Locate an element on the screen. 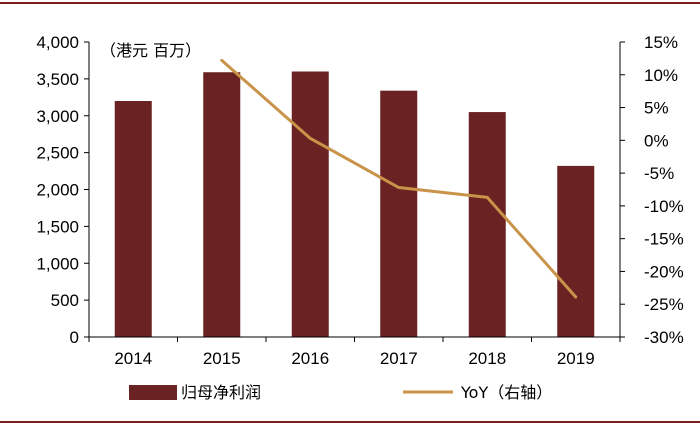  yoy-point-2018 is located at coordinates (487, 197).